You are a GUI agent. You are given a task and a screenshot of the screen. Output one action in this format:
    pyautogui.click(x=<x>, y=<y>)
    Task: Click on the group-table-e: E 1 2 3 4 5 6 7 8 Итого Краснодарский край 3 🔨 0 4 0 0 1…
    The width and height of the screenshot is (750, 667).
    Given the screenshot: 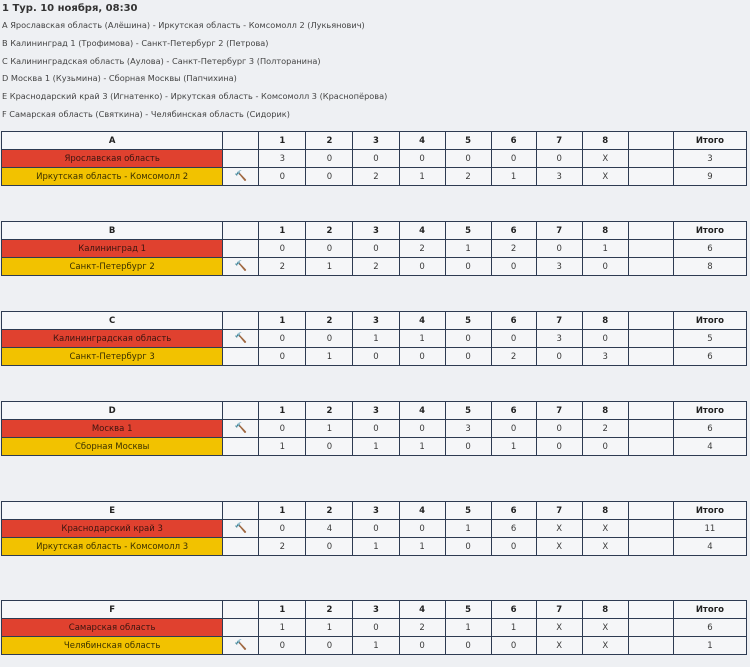 What is the action you would take?
    pyautogui.click(x=374, y=528)
    